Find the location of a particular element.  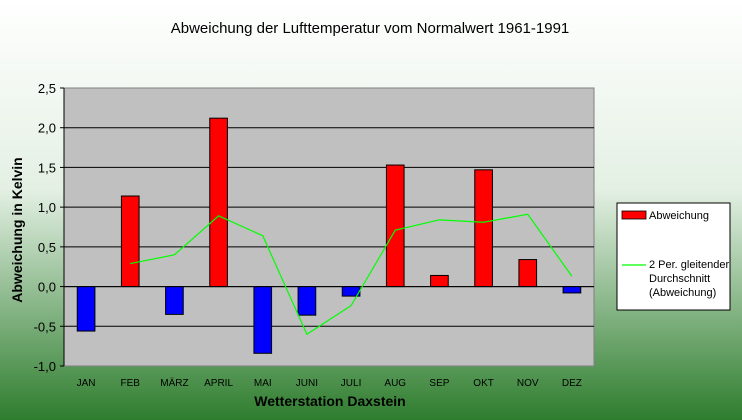

legend-label-bar: Abweichung is located at coordinates (679, 216).